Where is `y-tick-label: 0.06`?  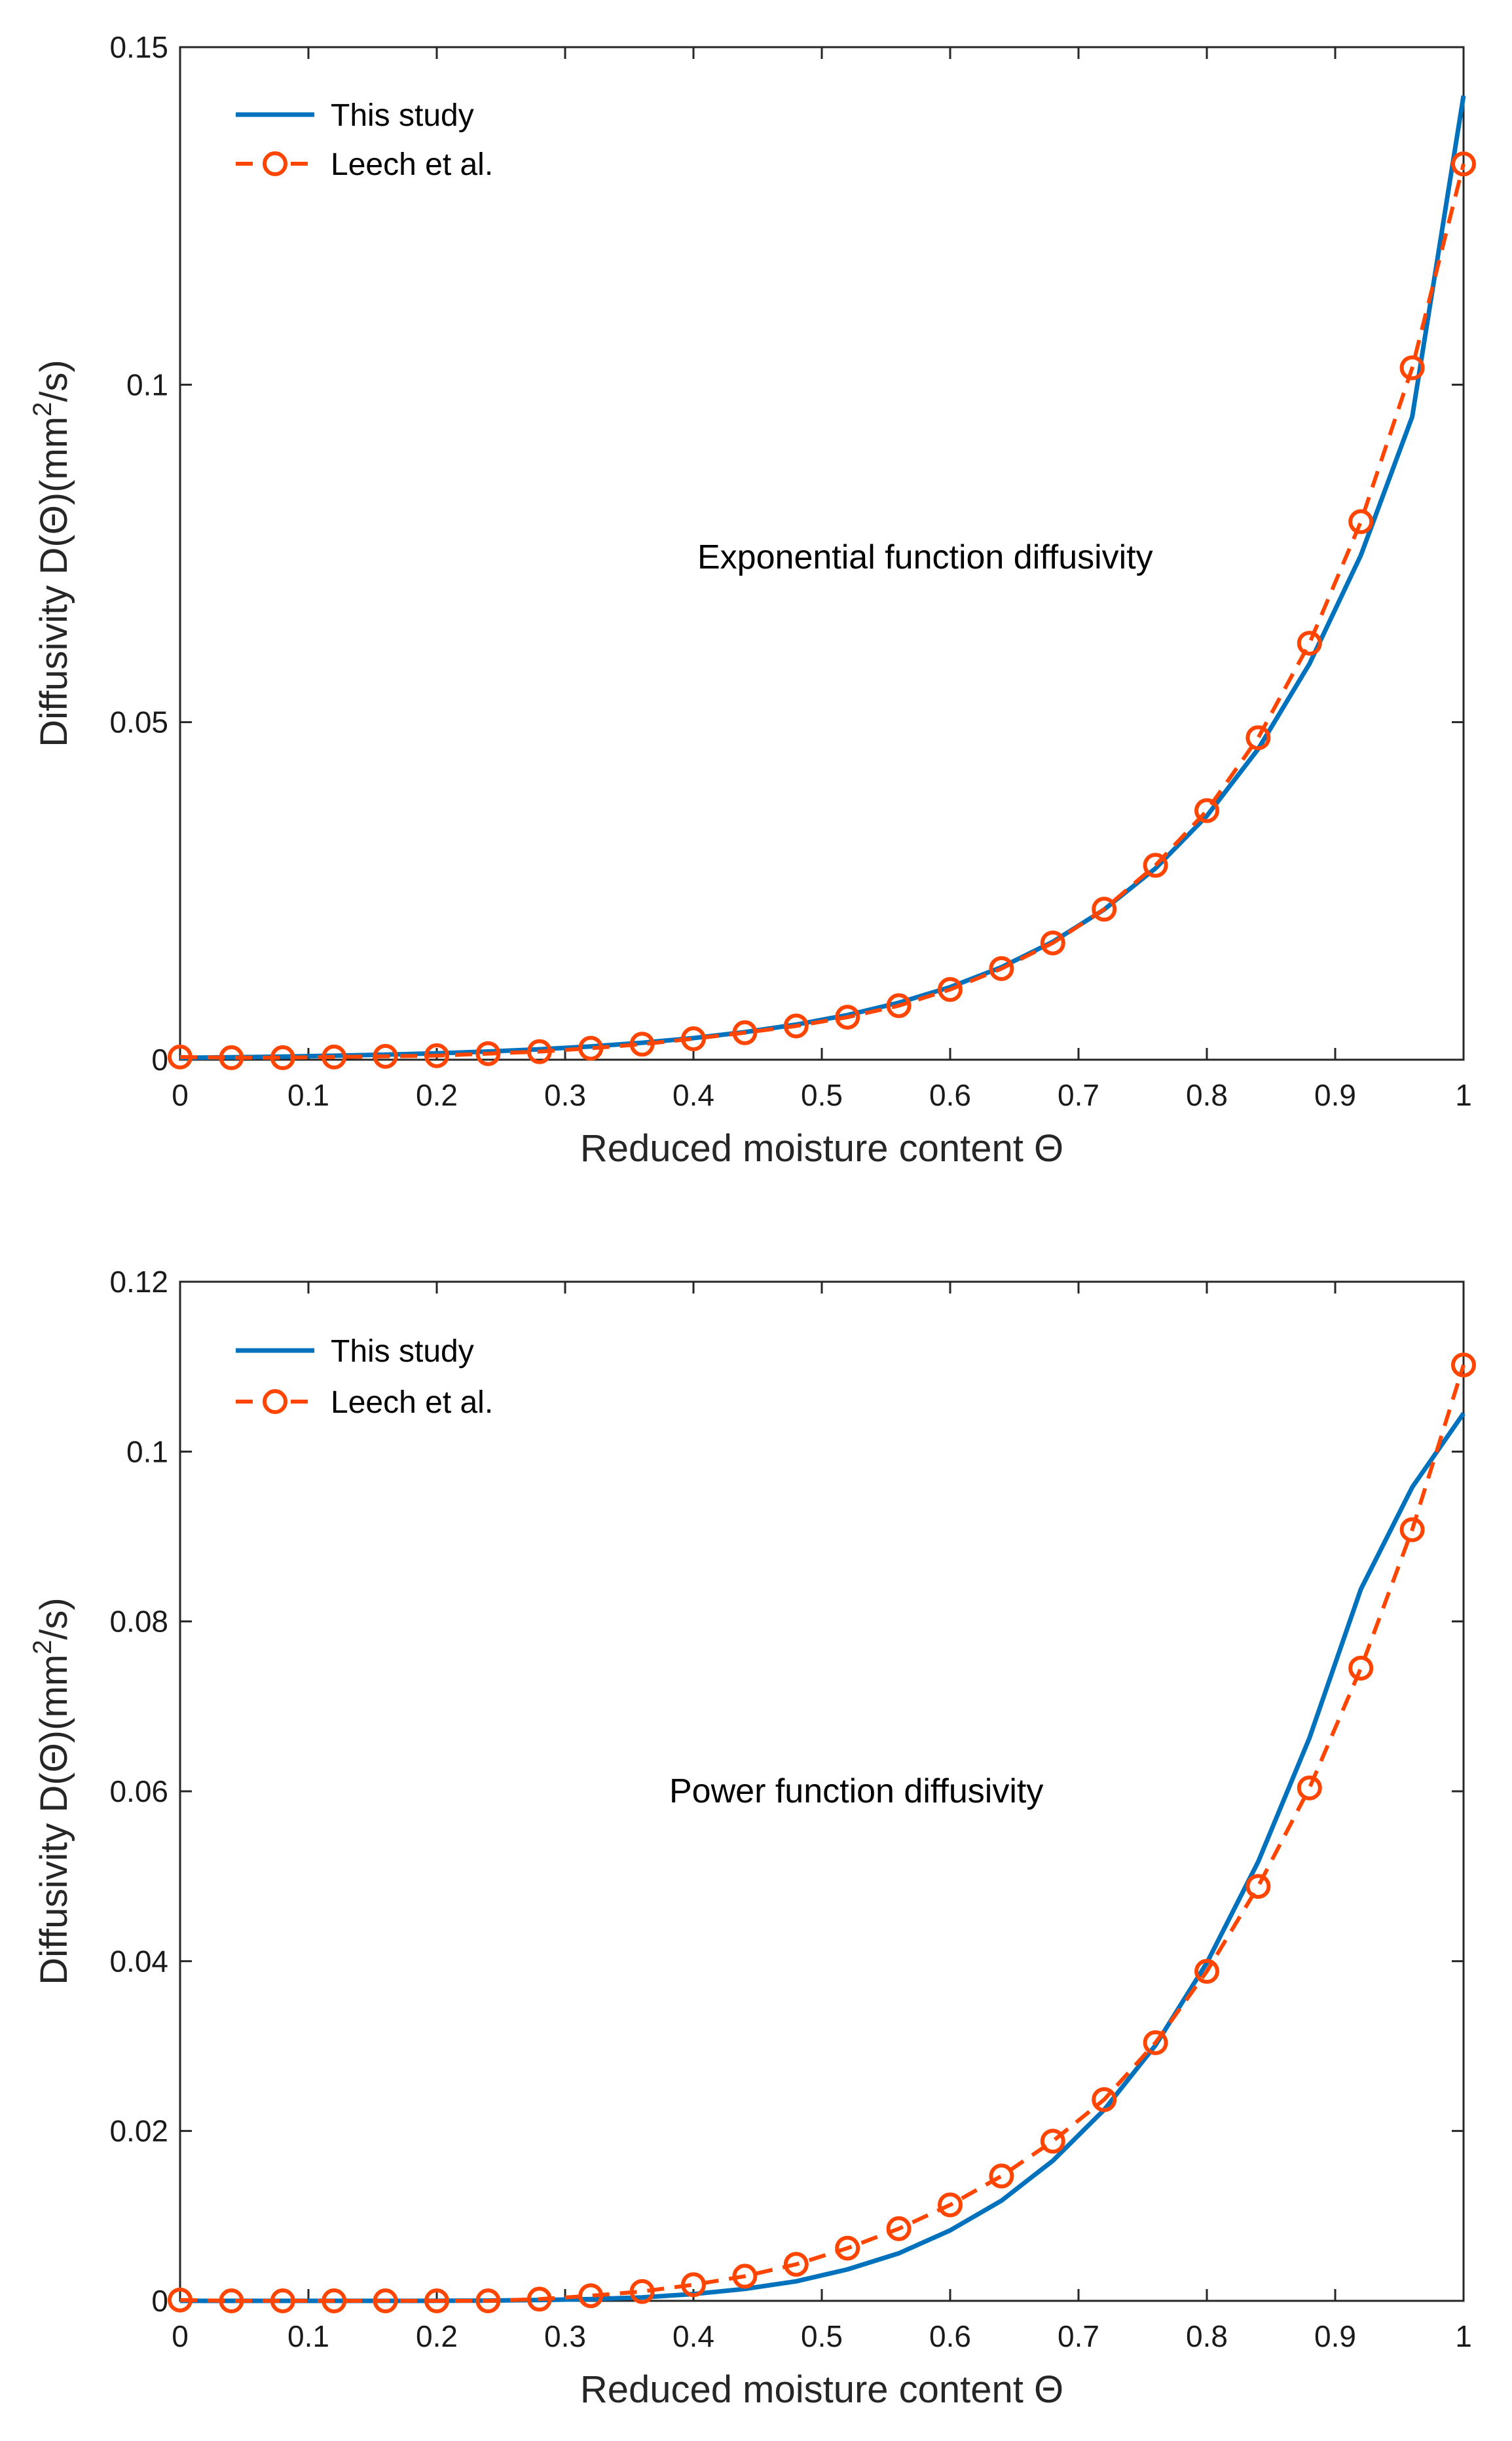 y-tick-label: 0.06 is located at coordinates (138, 1791).